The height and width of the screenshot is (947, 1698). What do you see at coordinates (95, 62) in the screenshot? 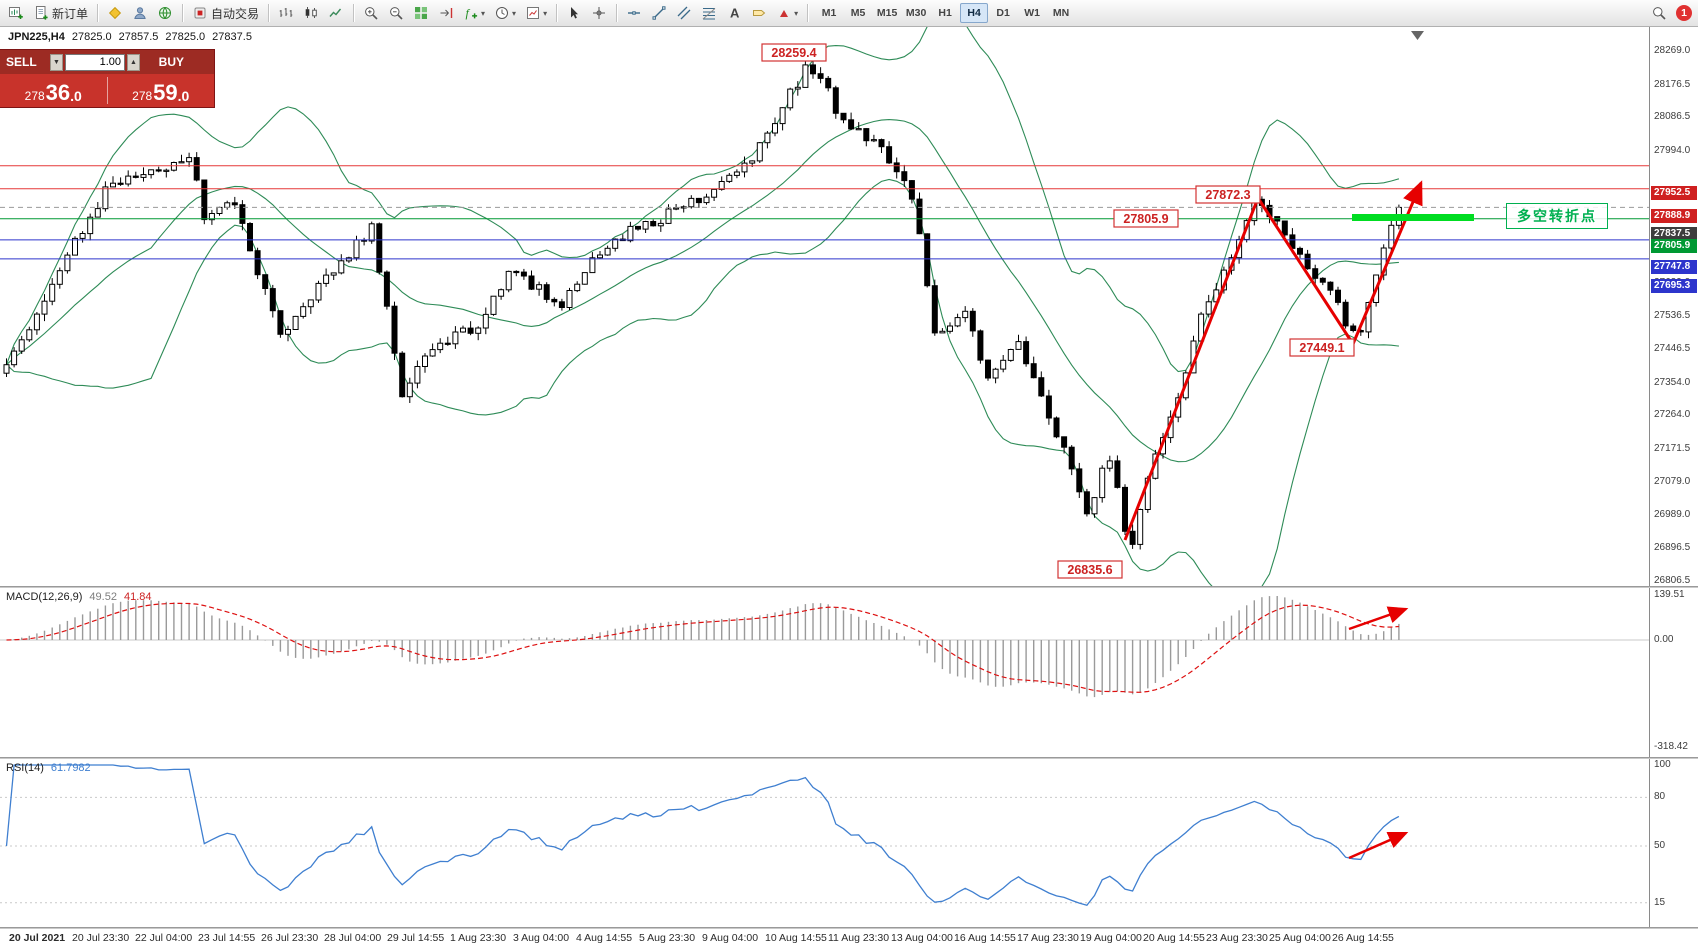
I see `volume-input` at bounding box center [95, 62].